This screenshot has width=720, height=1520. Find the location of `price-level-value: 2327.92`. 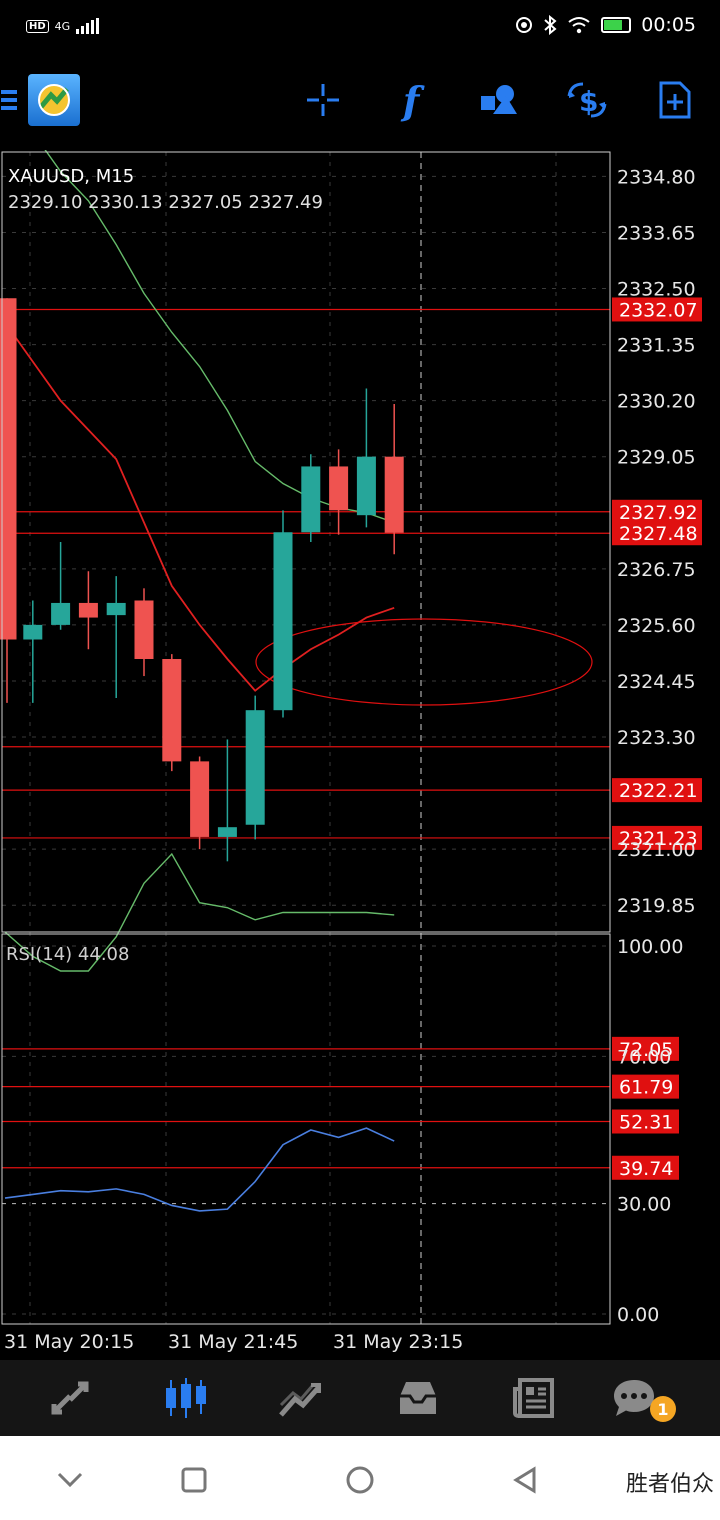

price-level-value: 2327.92 is located at coordinates (658, 513).